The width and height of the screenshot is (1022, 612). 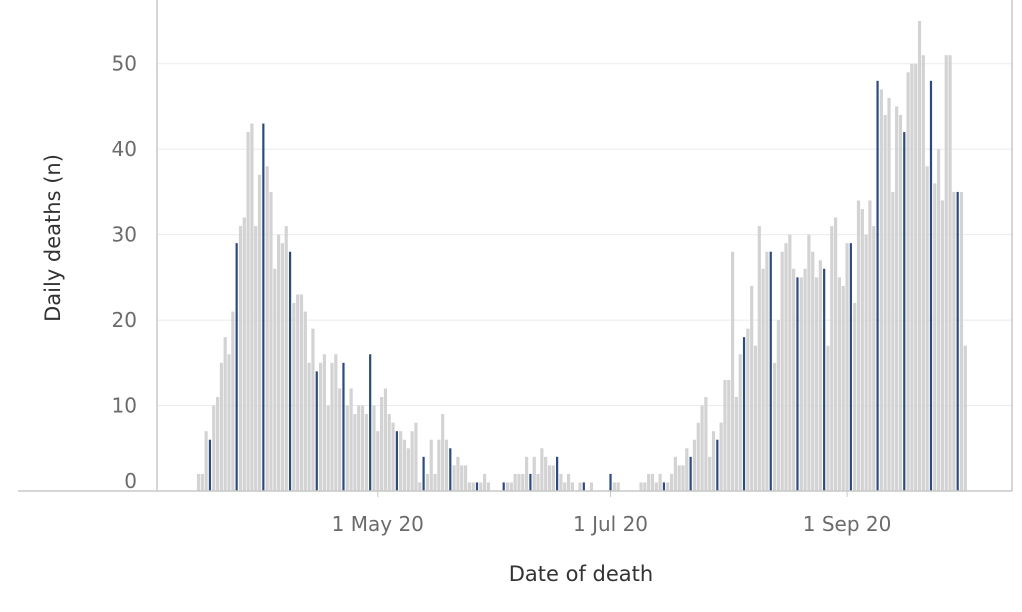 What do you see at coordinates (124, 64) in the screenshot?
I see `y-tick-label: 50` at bounding box center [124, 64].